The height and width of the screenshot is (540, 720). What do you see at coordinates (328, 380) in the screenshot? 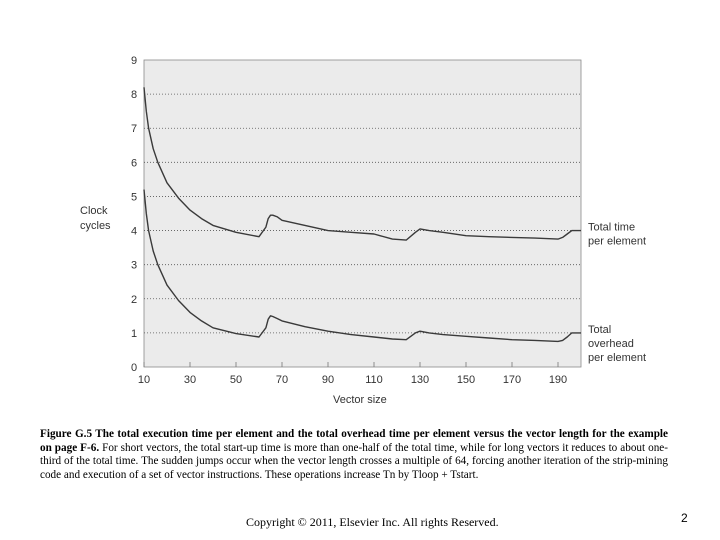
I see `x-tick-label: 90` at bounding box center [328, 380].